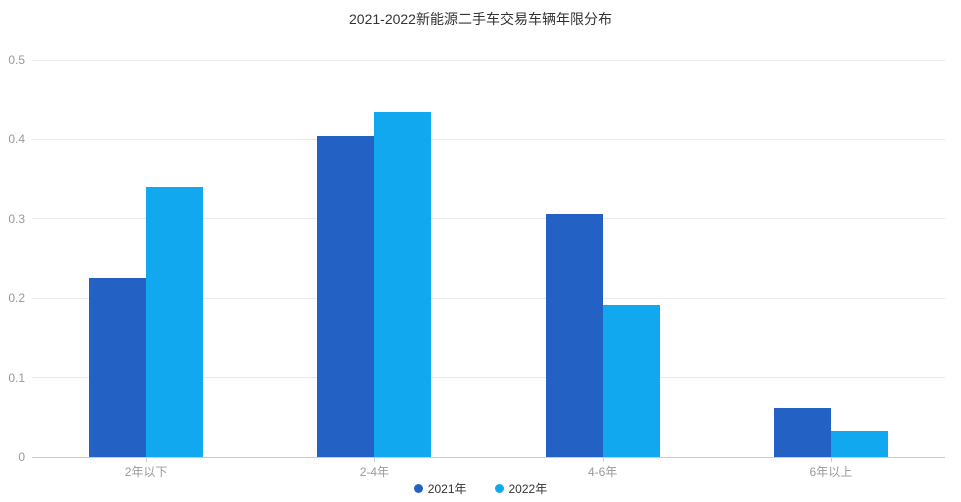 The width and height of the screenshot is (961, 502). What do you see at coordinates (528, 489) in the screenshot?
I see `legend-label: 2022年` at bounding box center [528, 489].